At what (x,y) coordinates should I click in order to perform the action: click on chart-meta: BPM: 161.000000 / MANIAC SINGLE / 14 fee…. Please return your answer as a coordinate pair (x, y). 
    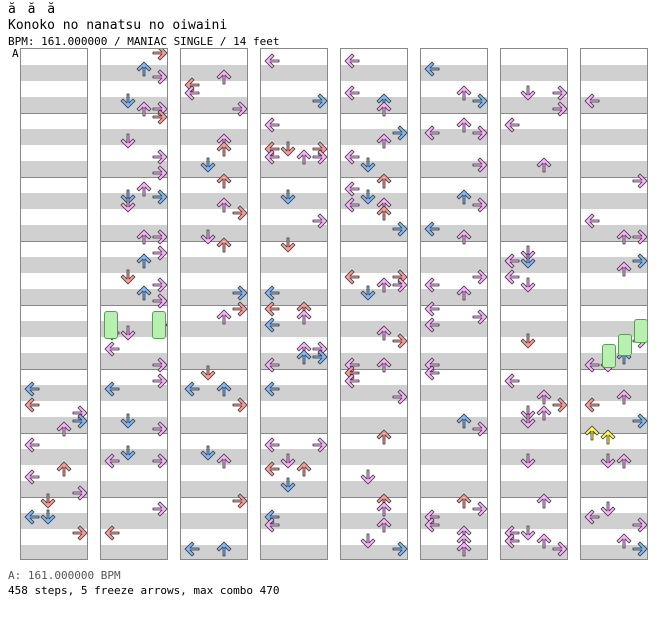
    Looking at the image, I should click on (144, 41).